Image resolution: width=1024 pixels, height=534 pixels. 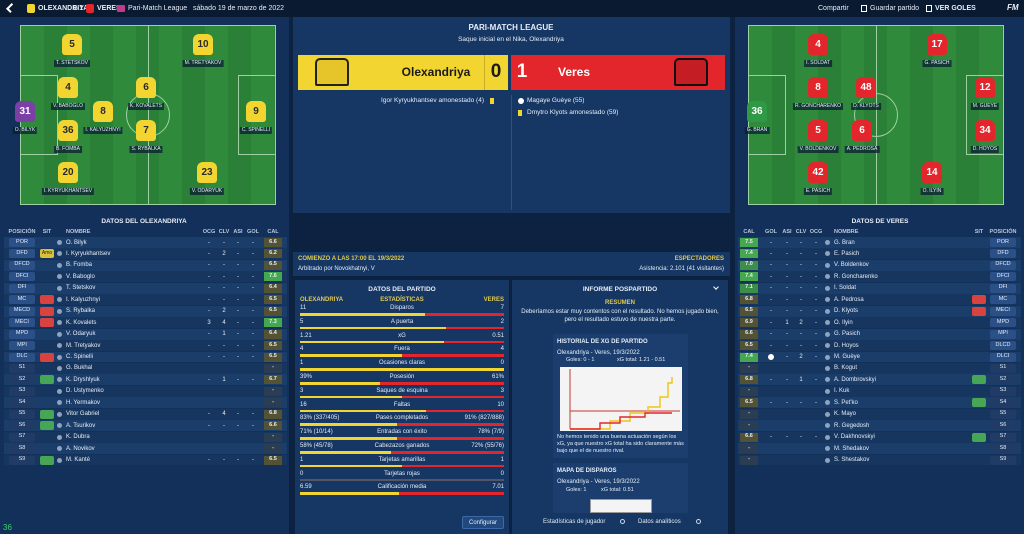 I want to click on player-name: K. Kovalets, so click(x=81, y=322).